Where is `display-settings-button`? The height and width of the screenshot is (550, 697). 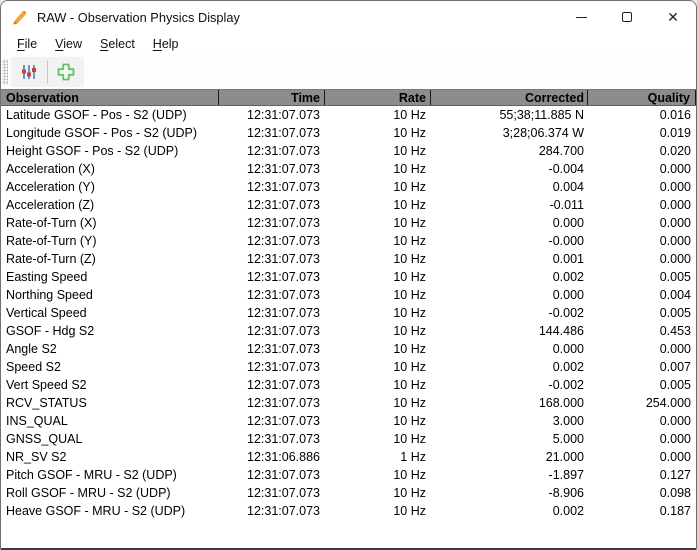 display-settings-button is located at coordinates (29, 72).